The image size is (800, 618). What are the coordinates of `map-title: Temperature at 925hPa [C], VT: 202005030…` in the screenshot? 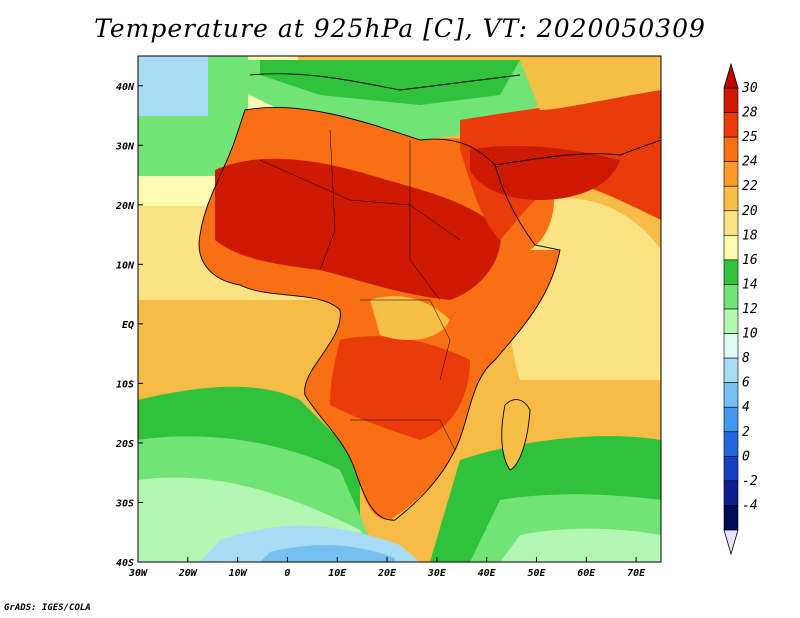 It's located at (400, 28).